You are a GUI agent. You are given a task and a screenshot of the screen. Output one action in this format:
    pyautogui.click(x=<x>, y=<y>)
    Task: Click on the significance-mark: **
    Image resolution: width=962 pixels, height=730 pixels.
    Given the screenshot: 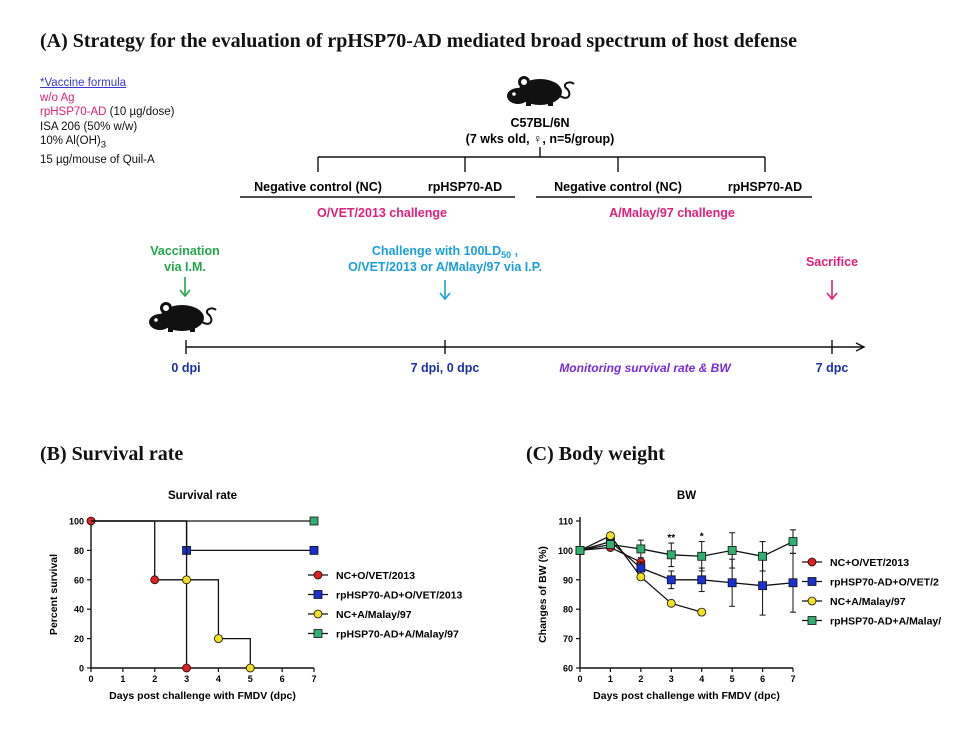 What is the action you would take?
    pyautogui.click(x=671, y=538)
    